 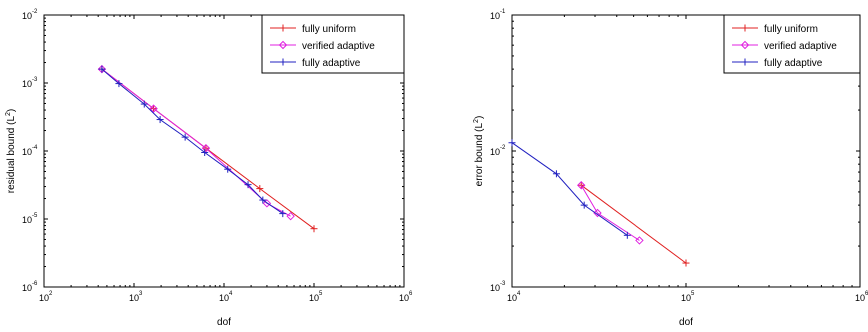 What do you see at coordinates (35, 284) in the screenshot?
I see `y-tick-exponent: -6` at bounding box center [35, 284].